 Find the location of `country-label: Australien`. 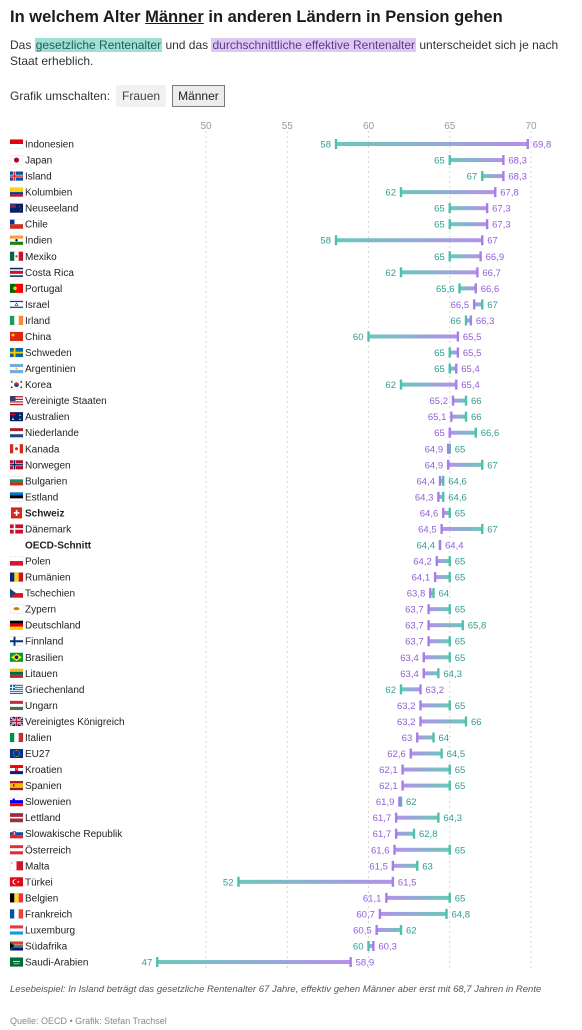

country-label: Australien is located at coordinates (47, 417).